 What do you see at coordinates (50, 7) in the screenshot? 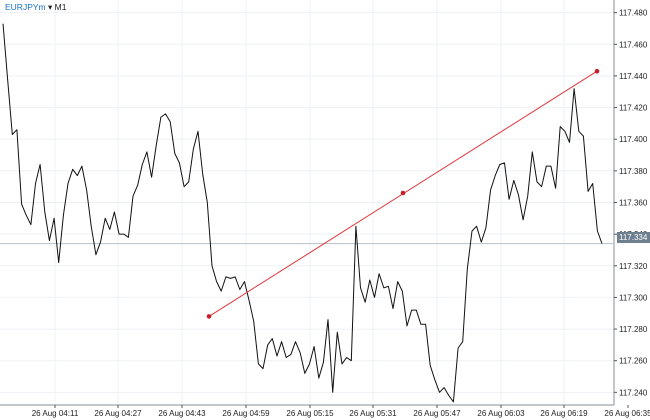
I see `symbol-dropdown-icon: ▾` at bounding box center [50, 7].